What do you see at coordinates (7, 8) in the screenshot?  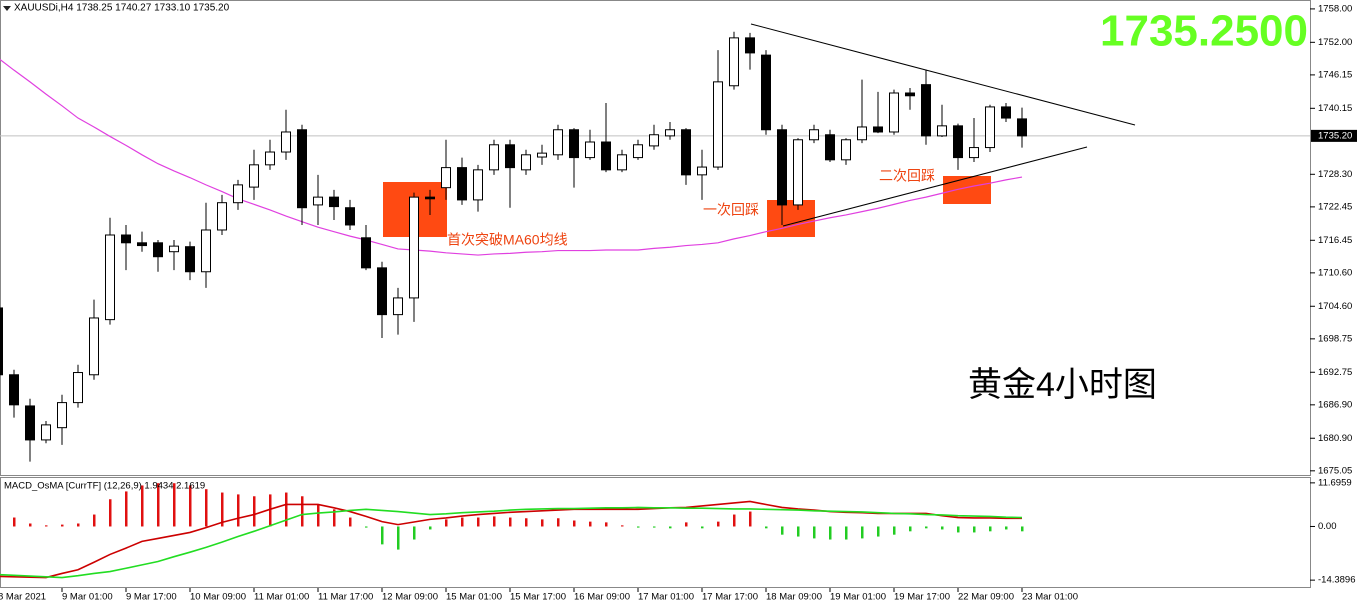 I see `menu-icon` at bounding box center [7, 8].